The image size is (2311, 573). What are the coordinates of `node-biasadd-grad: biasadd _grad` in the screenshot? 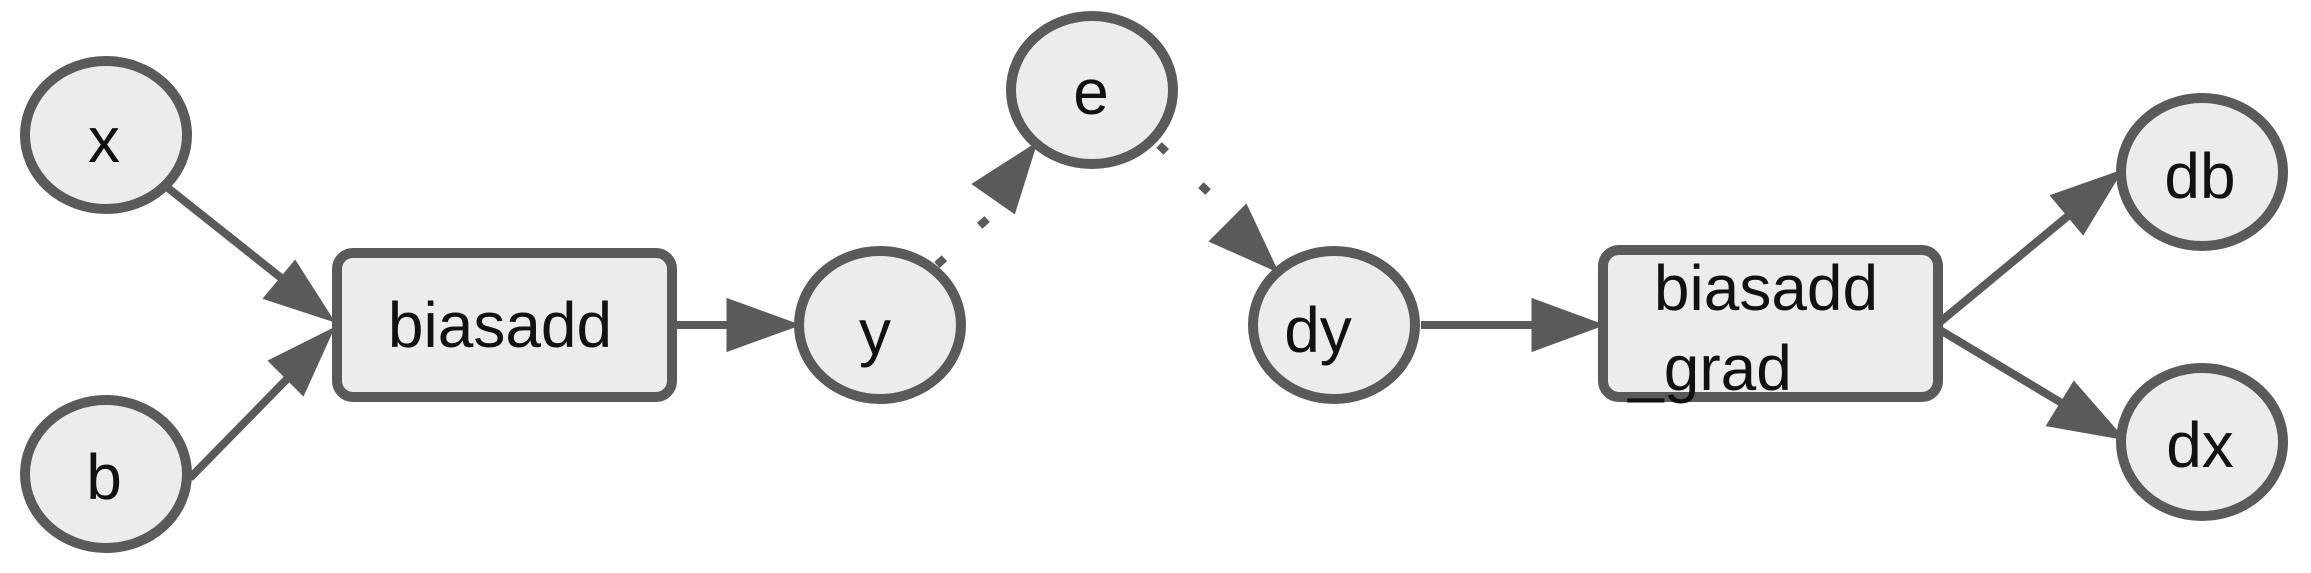 It's located at (1770, 324).